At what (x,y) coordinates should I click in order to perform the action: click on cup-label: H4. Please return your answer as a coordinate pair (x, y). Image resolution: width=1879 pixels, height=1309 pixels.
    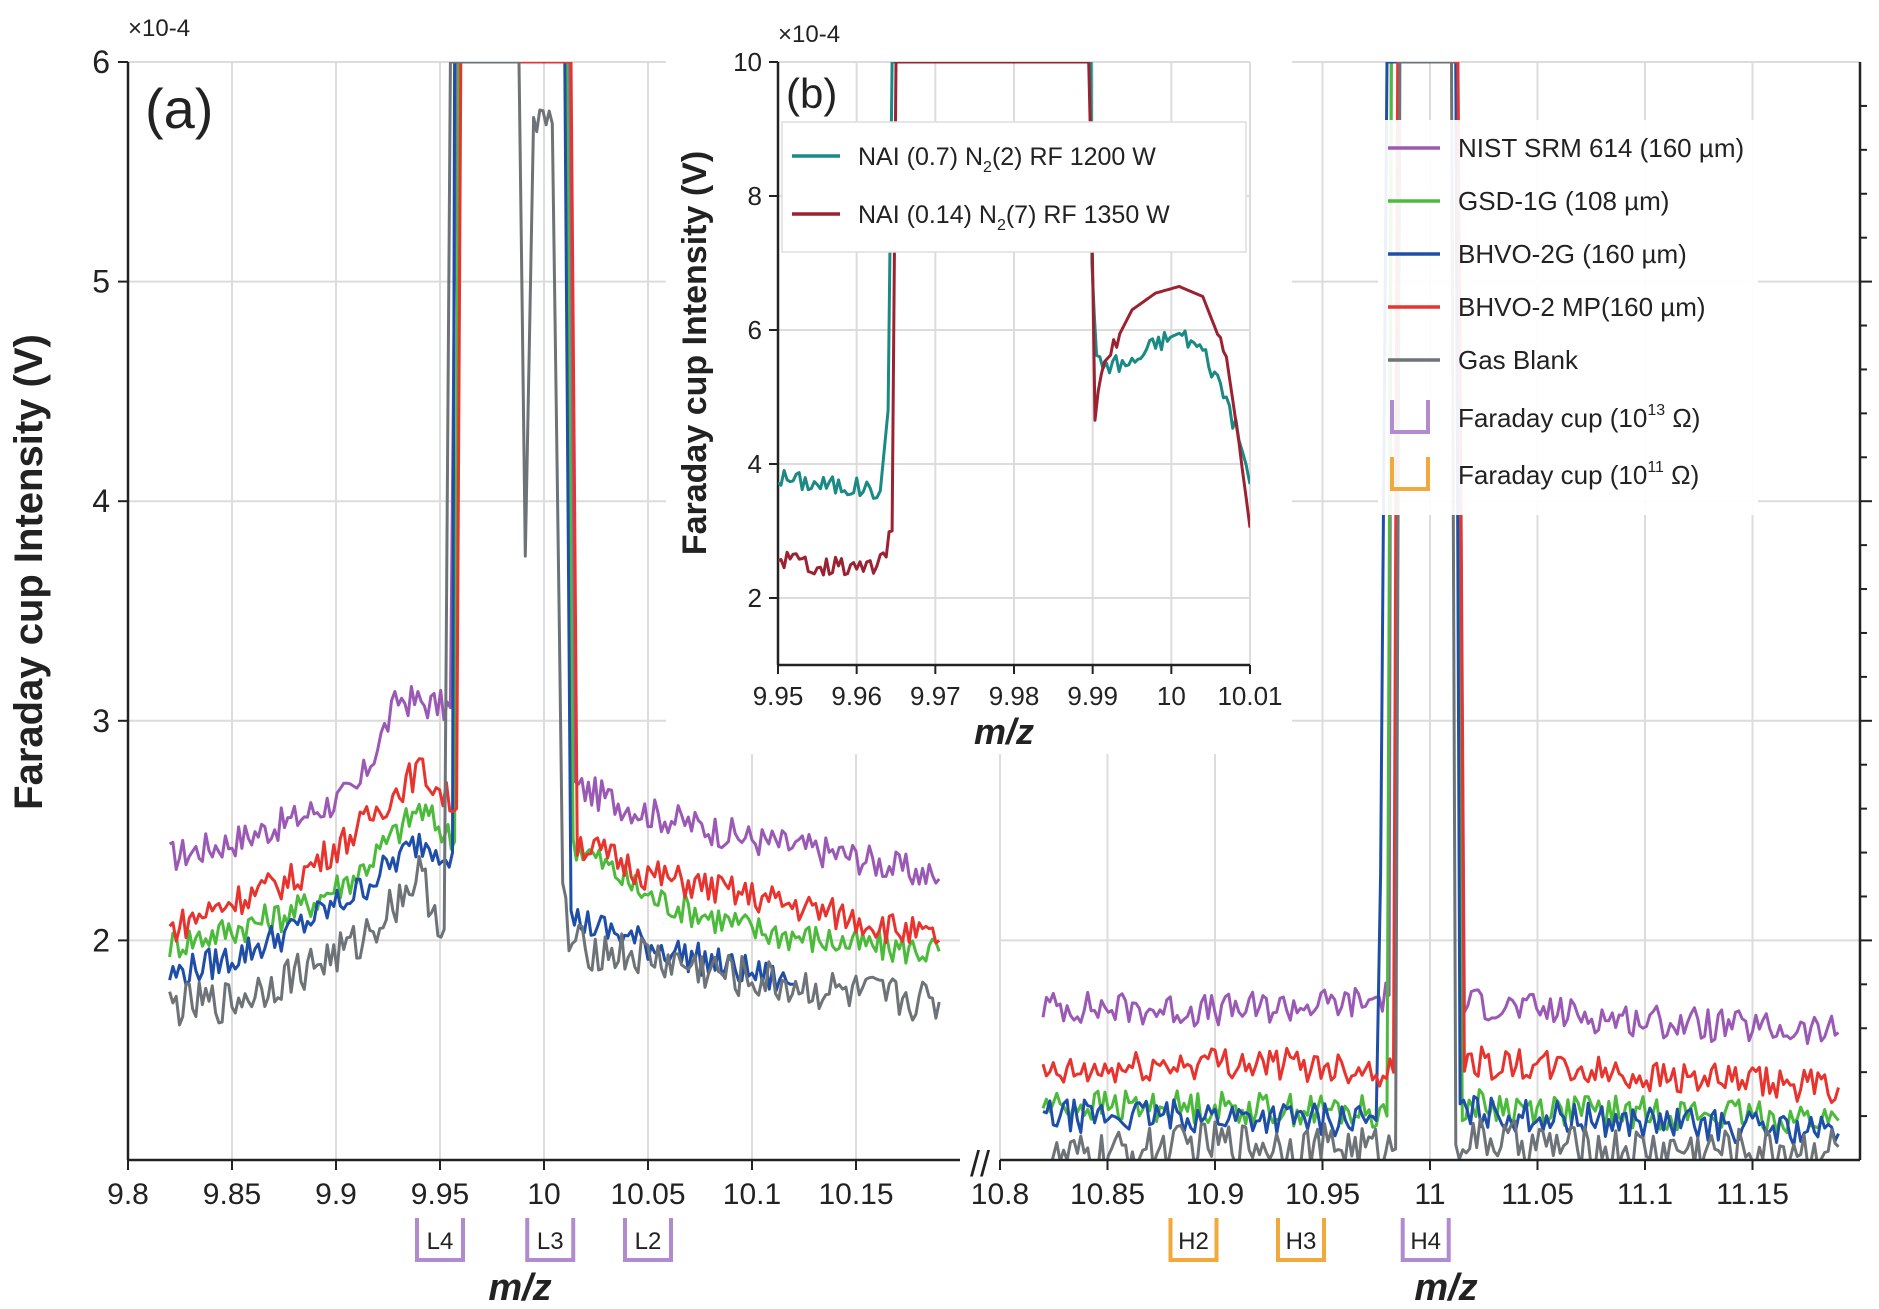
    Looking at the image, I should click on (1425, 1241).